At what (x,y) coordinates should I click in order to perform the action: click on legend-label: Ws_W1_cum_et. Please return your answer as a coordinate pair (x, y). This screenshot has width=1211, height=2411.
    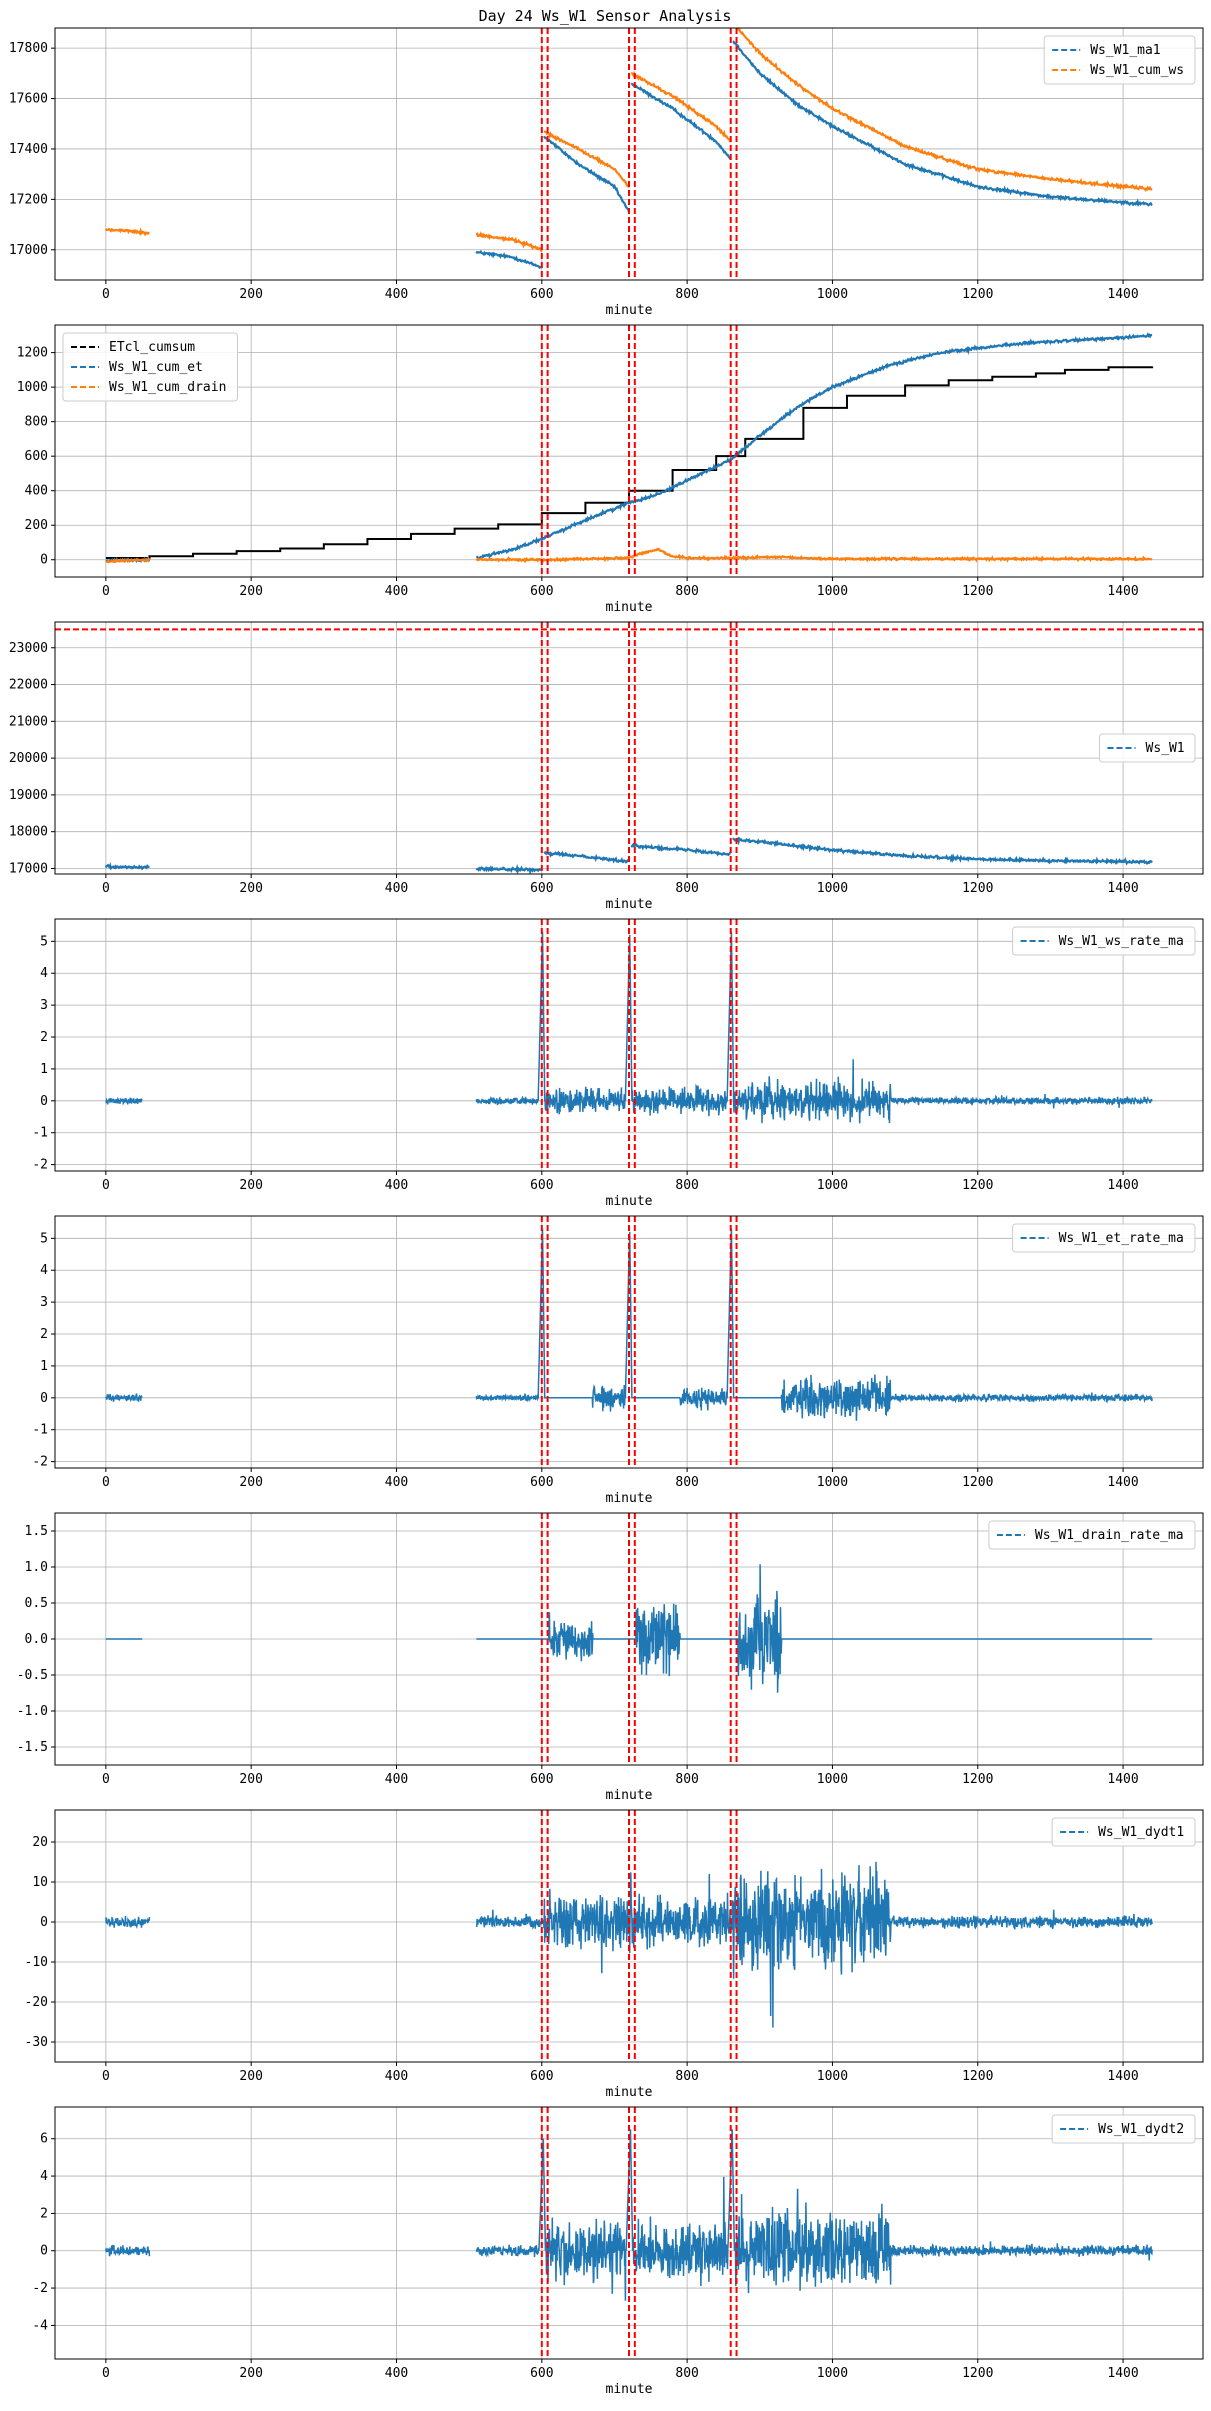
    Looking at the image, I should click on (156, 367).